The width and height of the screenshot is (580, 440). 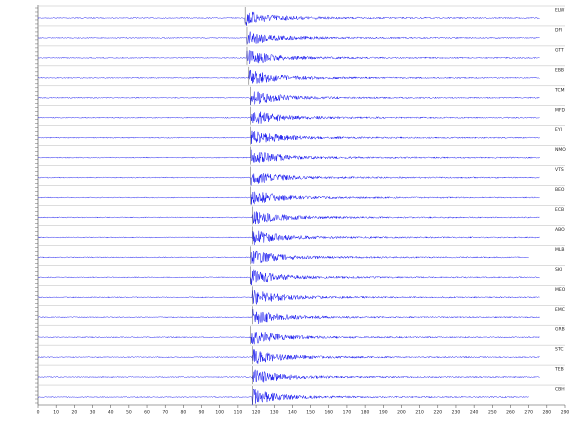 What do you see at coordinates (147, 413) in the screenshot?
I see `x-tick-label: 60` at bounding box center [147, 413].